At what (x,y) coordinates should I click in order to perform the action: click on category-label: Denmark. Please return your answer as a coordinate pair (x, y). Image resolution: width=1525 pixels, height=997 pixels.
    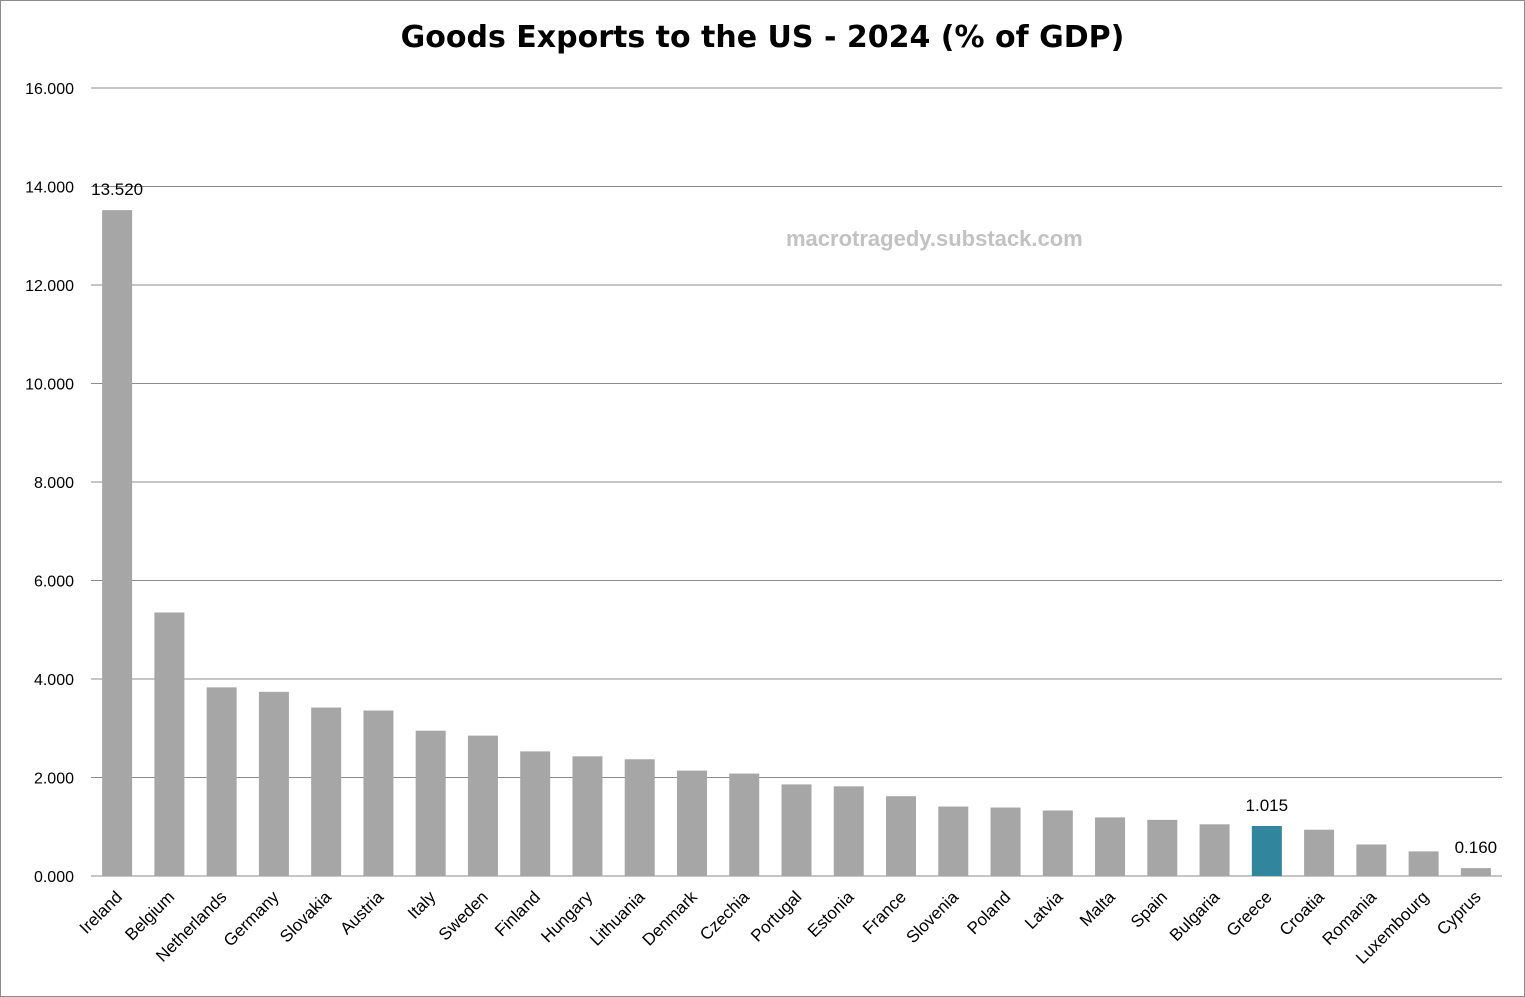
    Looking at the image, I should click on (670, 918).